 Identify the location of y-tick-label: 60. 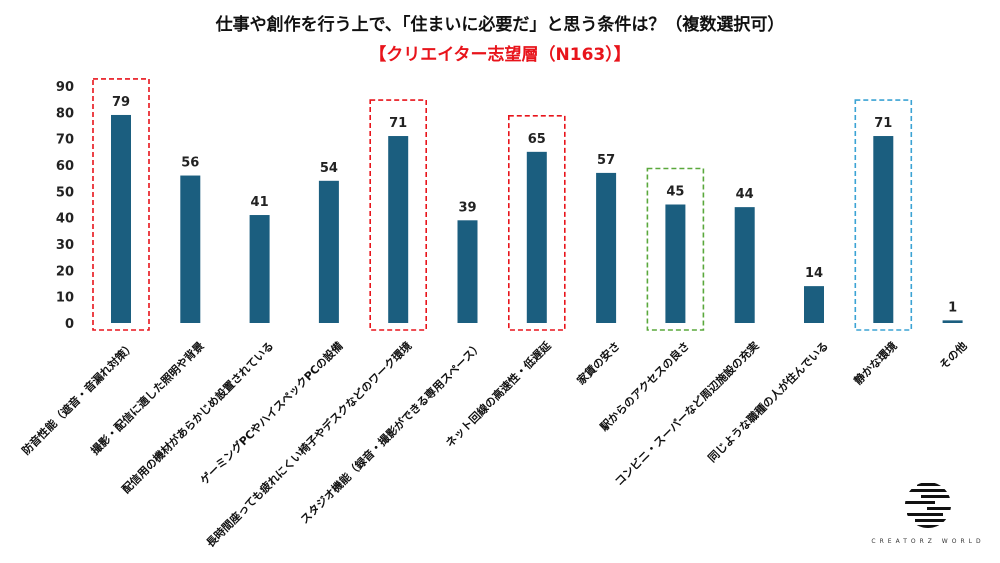
(65, 166).